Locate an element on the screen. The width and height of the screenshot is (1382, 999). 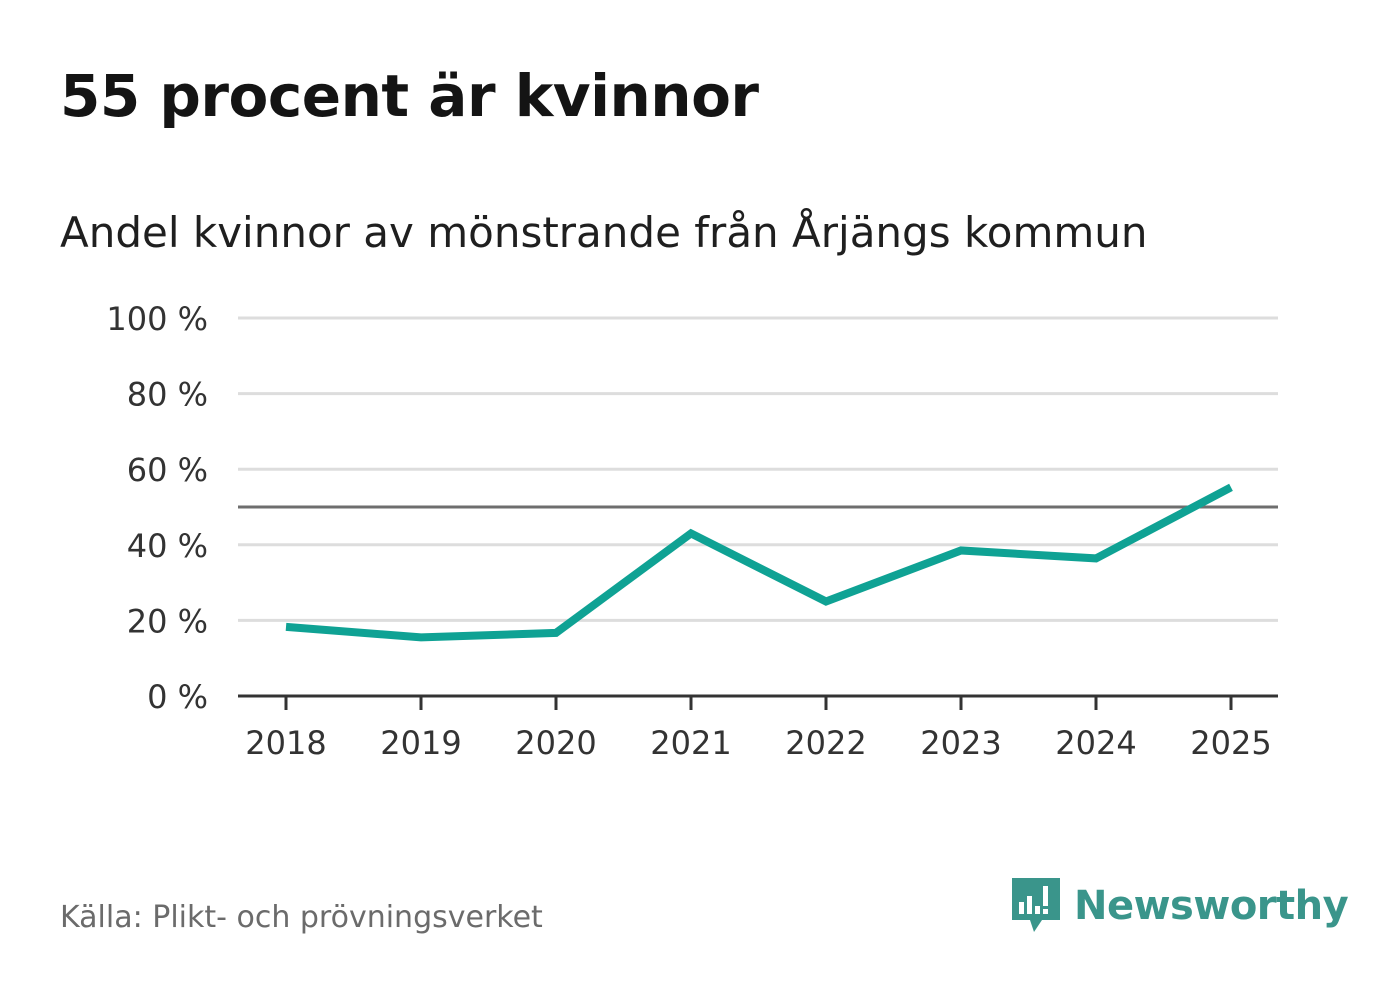
series-group is located at coordinates (759, 562).